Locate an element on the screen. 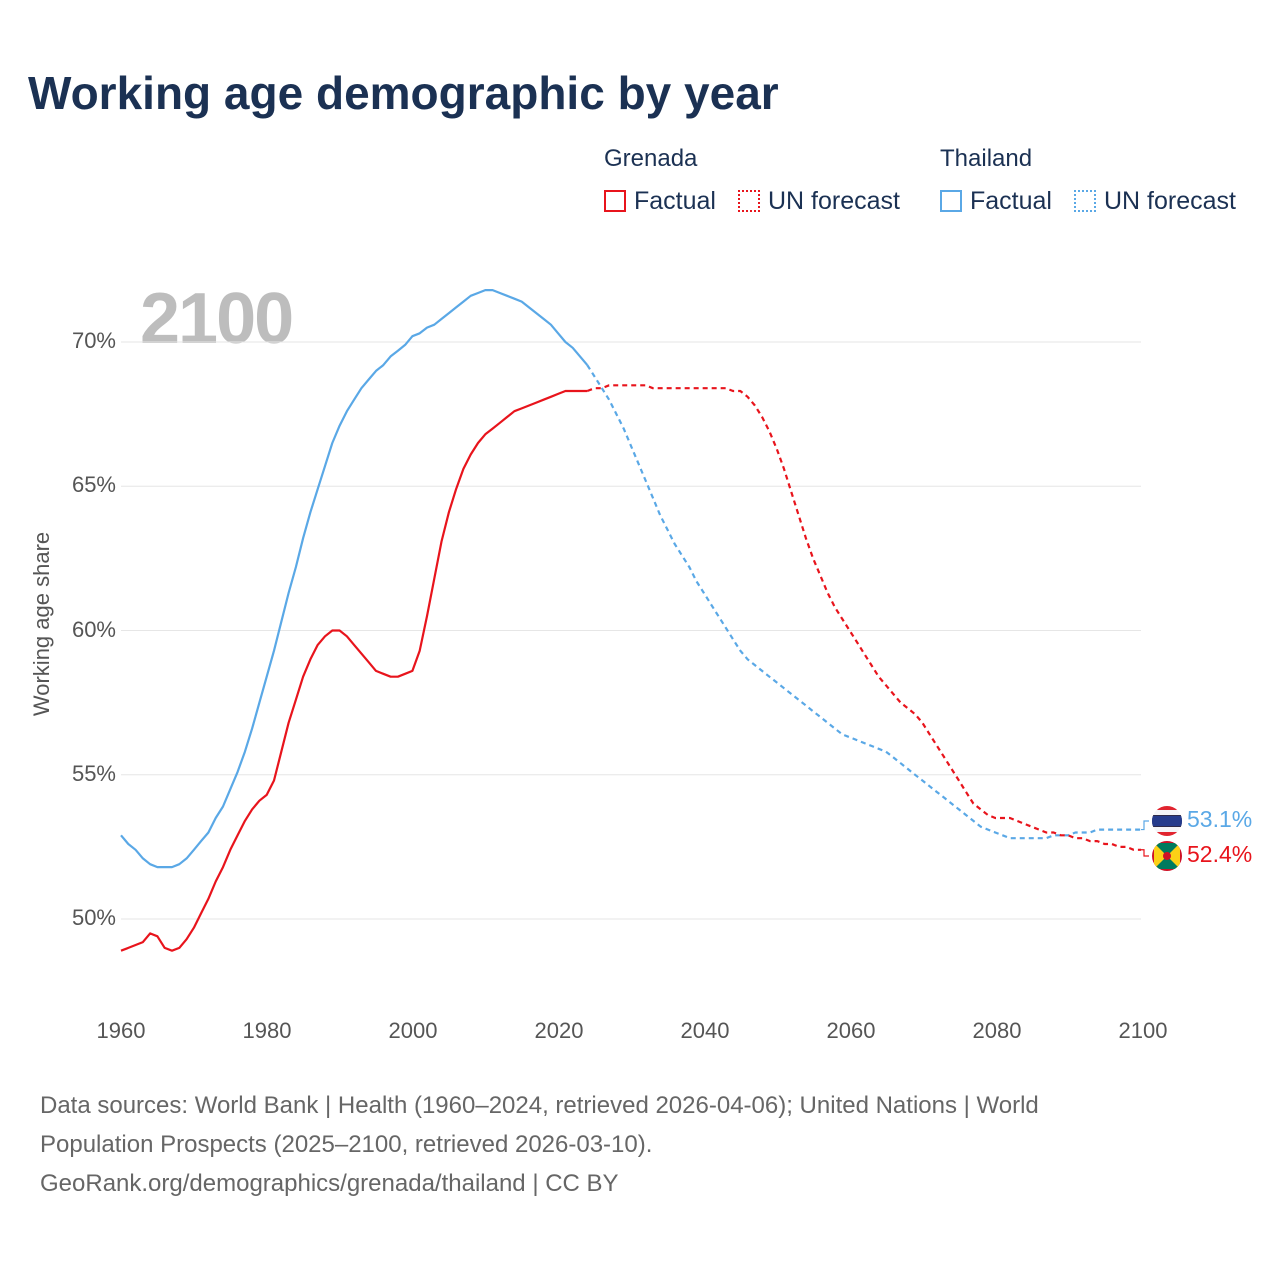 This screenshot has height=1280, width=1280. legend-item-grenada-forecast: UN forecast is located at coordinates (819, 201).